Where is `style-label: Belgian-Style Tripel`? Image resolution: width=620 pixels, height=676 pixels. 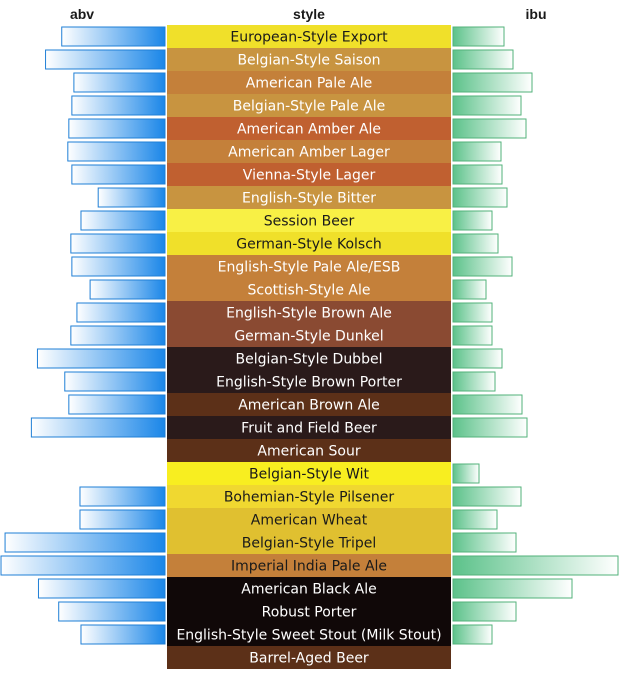 style-label: Belgian-Style Tripel is located at coordinates (309, 544).